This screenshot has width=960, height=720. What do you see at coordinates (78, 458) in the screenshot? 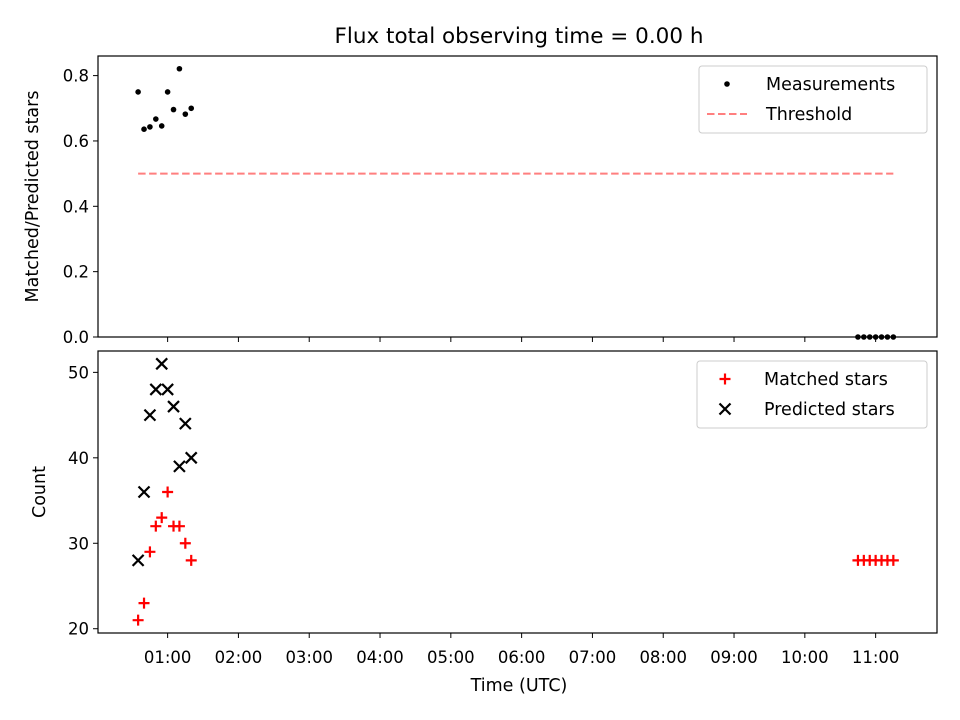
I see `y-tick-label-bottom: 40` at bounding box center [78, 458].